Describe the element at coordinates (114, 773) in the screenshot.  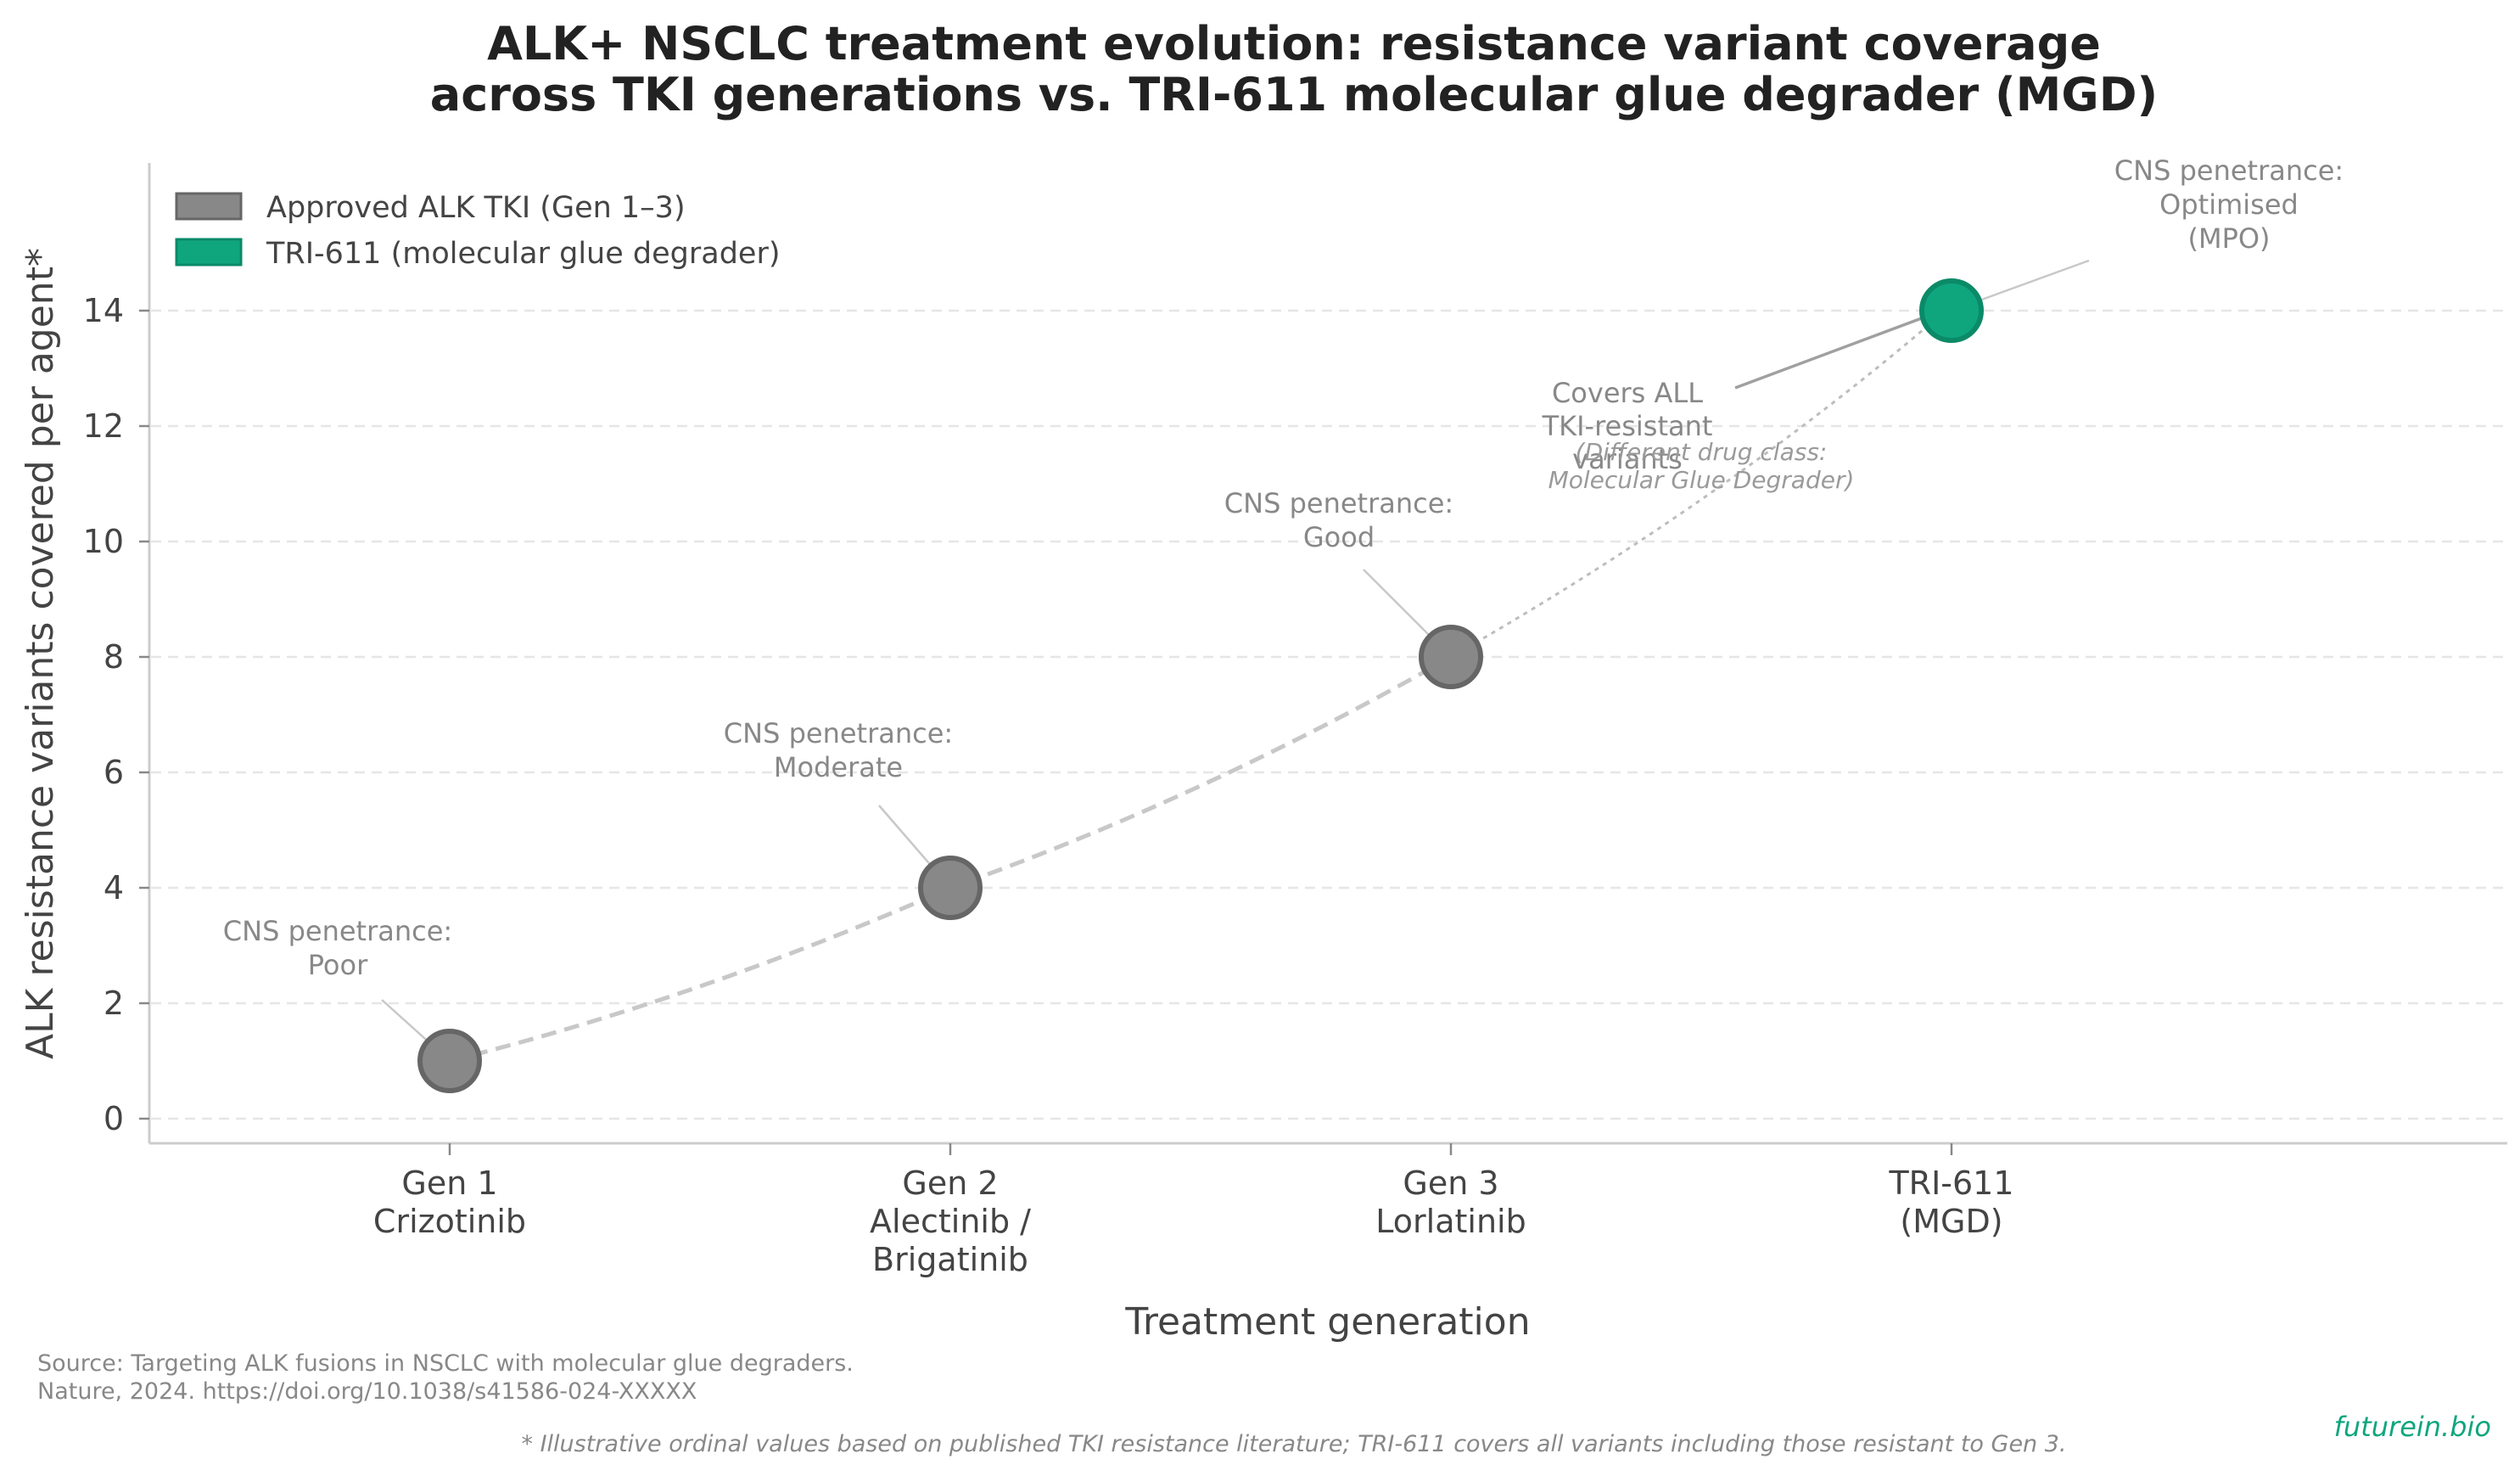
I see `y-tick-label-6: 6` at that location.